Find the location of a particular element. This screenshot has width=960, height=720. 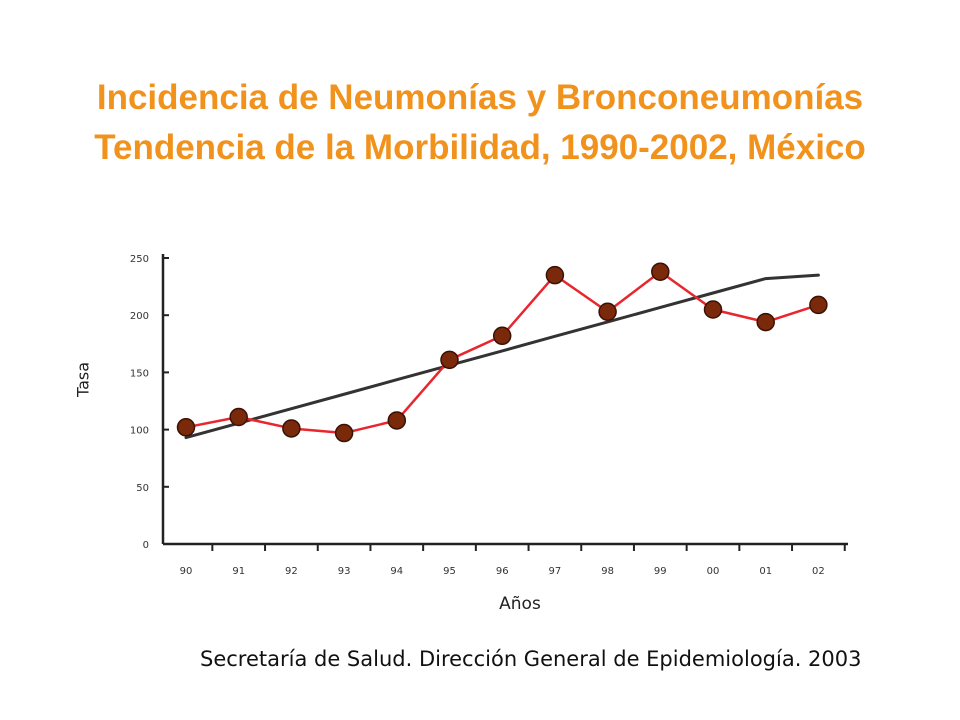

y-tick-label: 250 is located at coordinates (139, 259).